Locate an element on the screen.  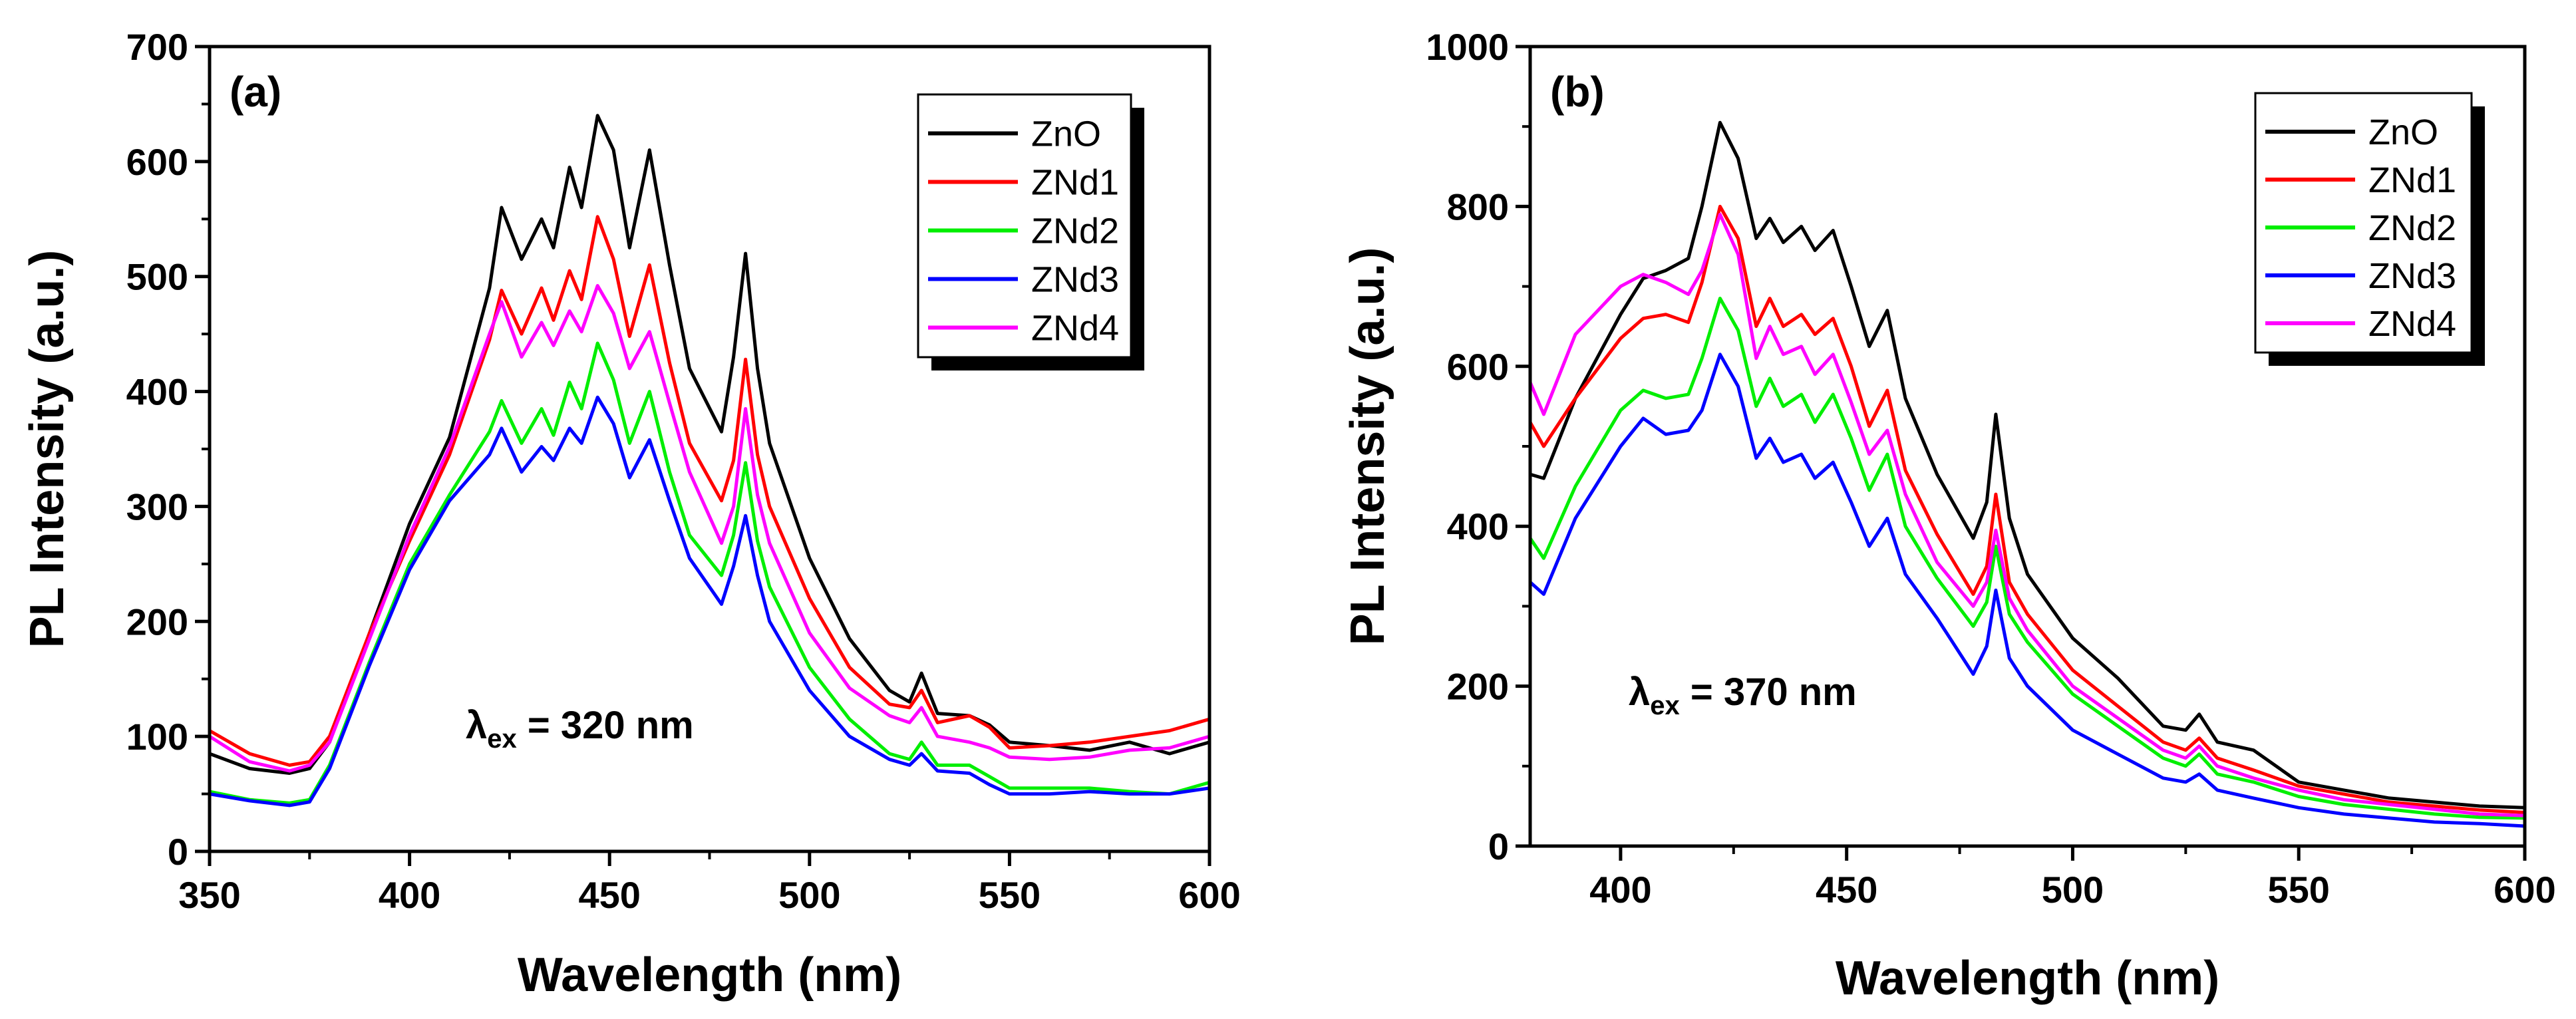
x-axis: 400 450 500 550 600 is located at coordinates (2072, 878).